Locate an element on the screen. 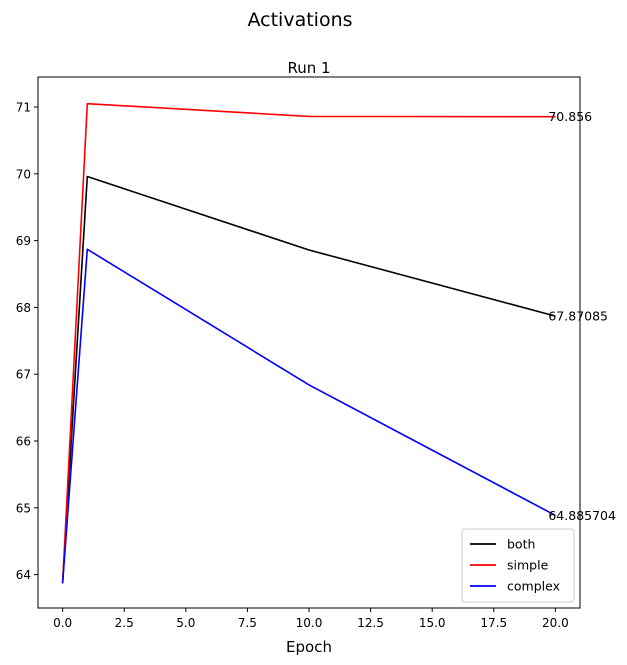  legend-label-complex: complex is located at coordinates (533, 586).